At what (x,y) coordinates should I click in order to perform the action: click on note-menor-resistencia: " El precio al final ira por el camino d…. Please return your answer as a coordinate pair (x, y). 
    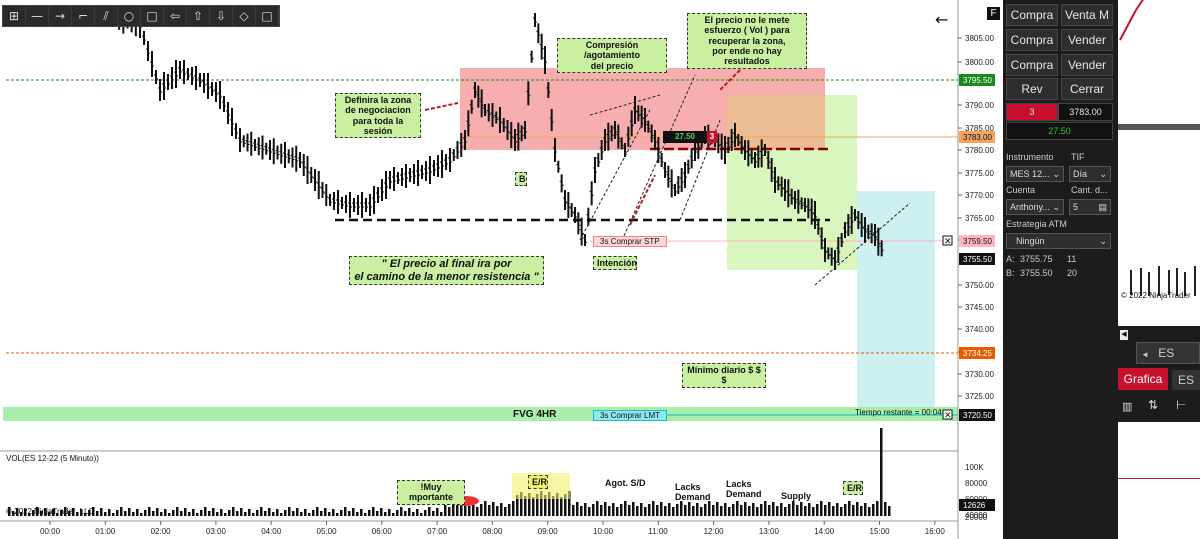
    Looking at the image, I should click on (446, 271).